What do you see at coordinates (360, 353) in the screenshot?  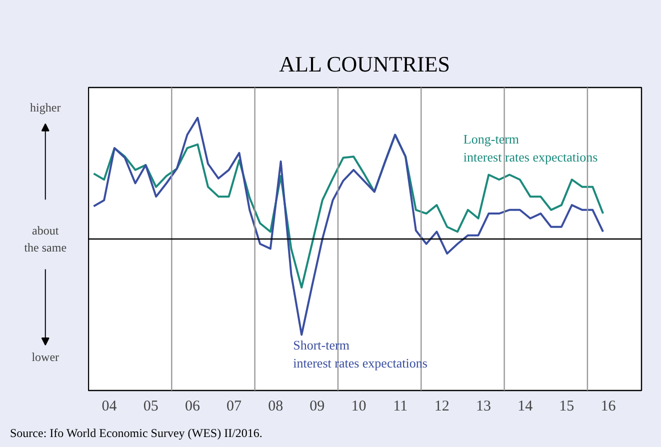 I see `series-label: Short-term interest rates expectations` at bounding box center [360, 353].